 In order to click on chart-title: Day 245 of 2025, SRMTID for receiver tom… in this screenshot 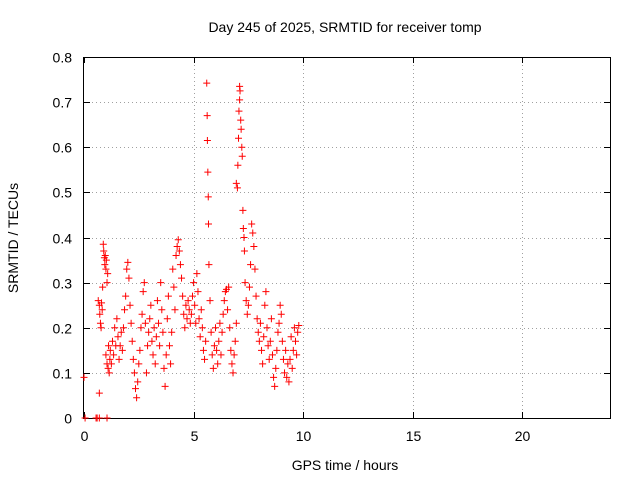, I will do `click(344, 27)`.